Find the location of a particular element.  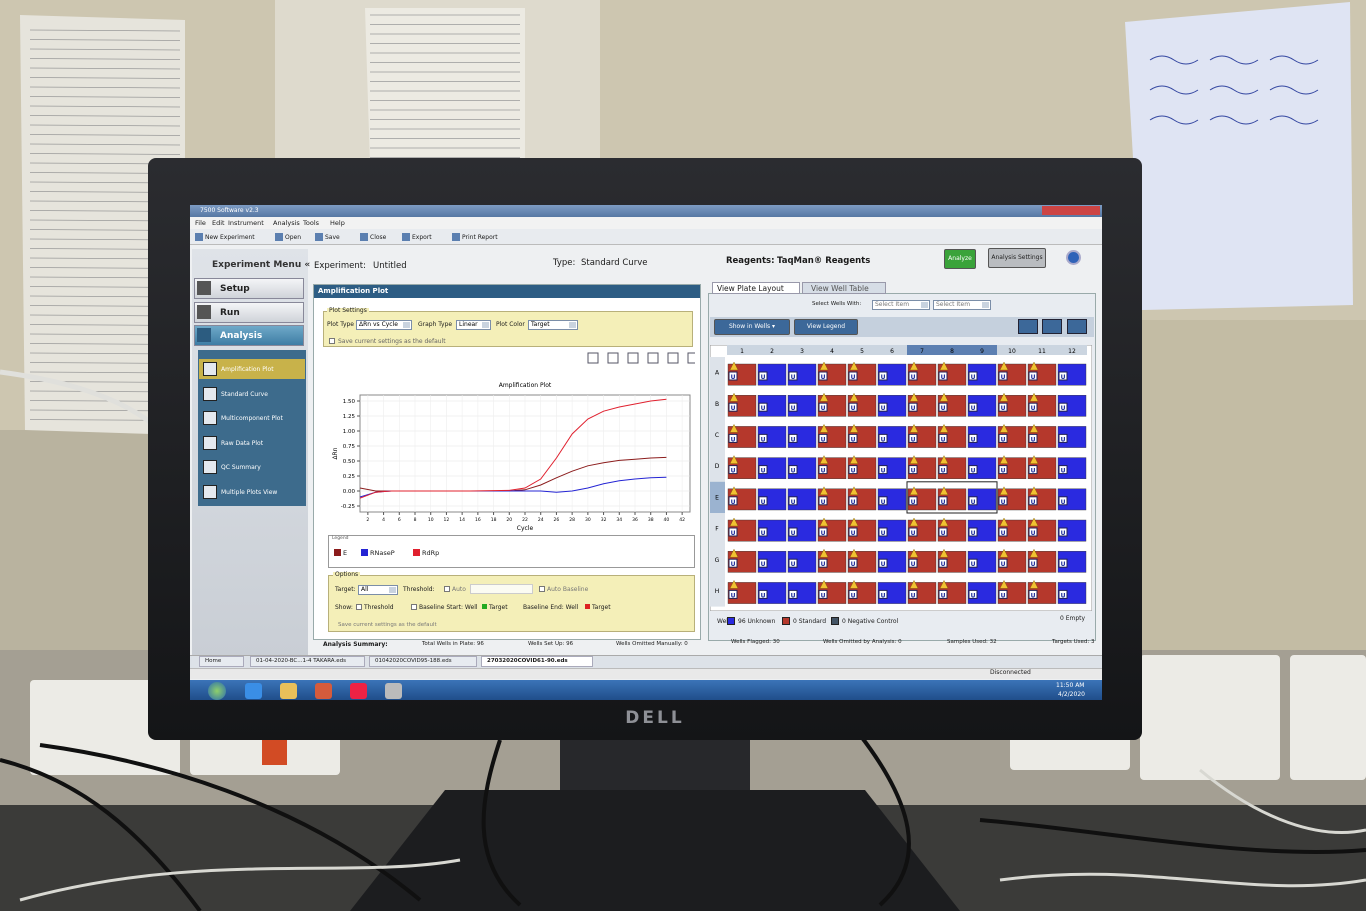

toolbar-item: Save is located at coordinates (332, 237).